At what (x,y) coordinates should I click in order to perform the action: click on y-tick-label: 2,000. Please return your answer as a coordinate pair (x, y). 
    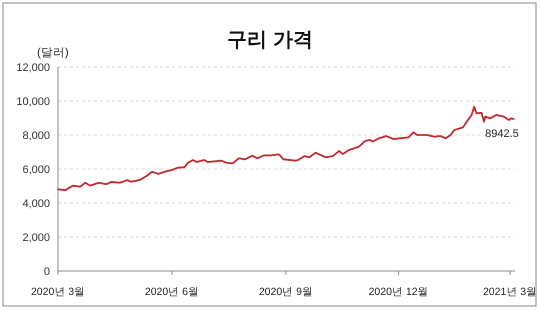
    Looking at the image, I should click on (36, 238).